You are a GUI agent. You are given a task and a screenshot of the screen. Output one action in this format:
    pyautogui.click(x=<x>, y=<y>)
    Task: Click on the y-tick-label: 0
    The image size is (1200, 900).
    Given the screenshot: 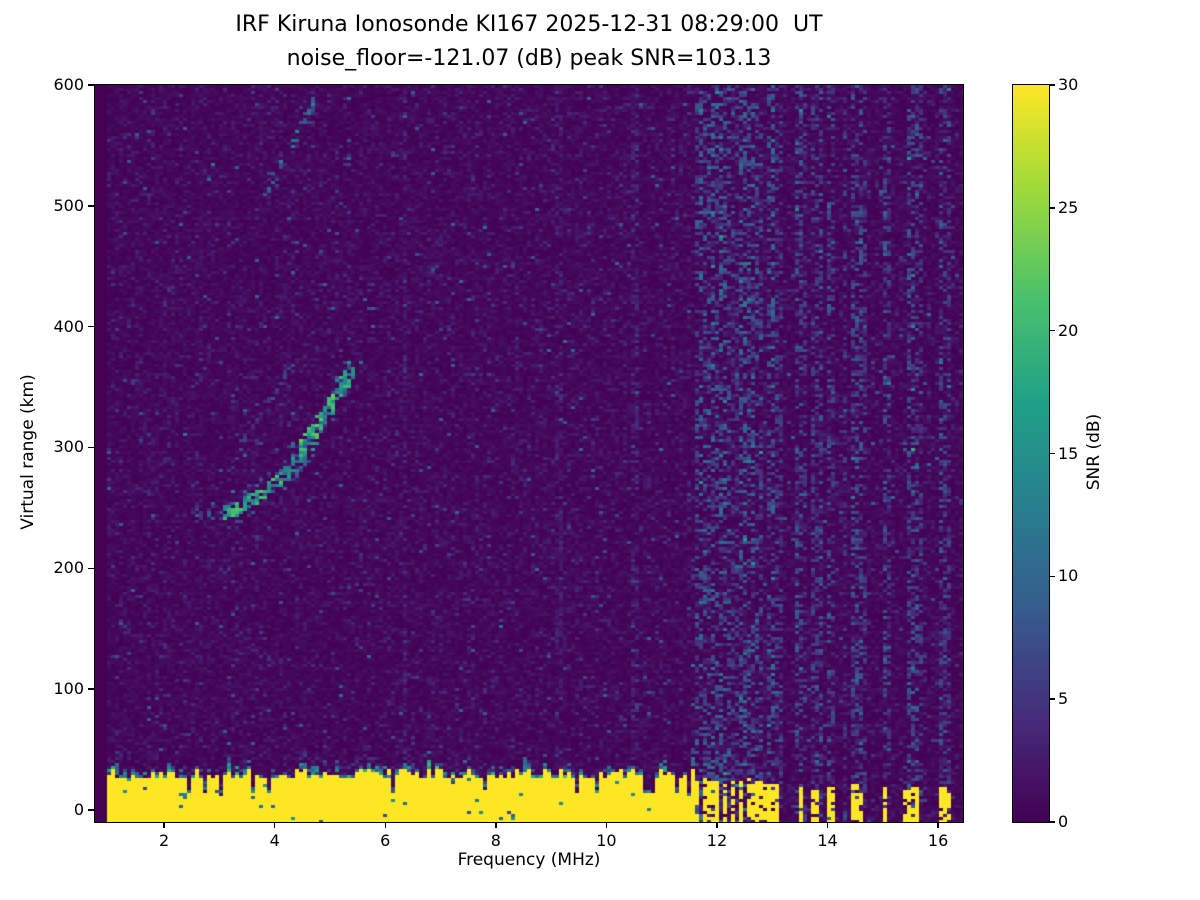 What is the action you would take?
    pyautogui.click(x=78, y=809)
    